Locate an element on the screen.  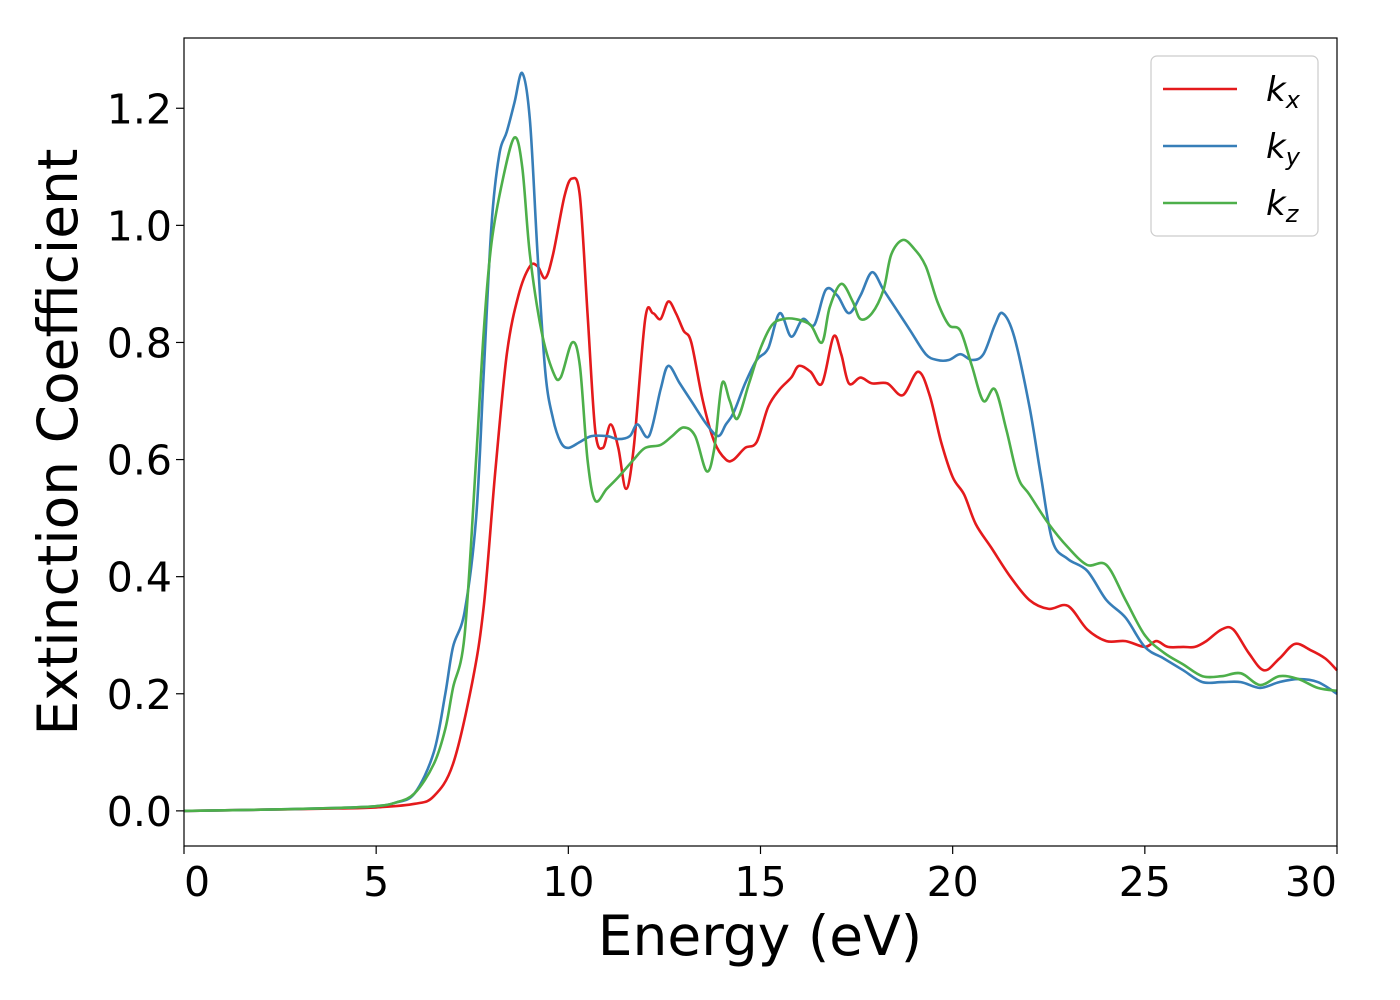
y-tick-label: 0.2 is located at coordinates (139, 695).